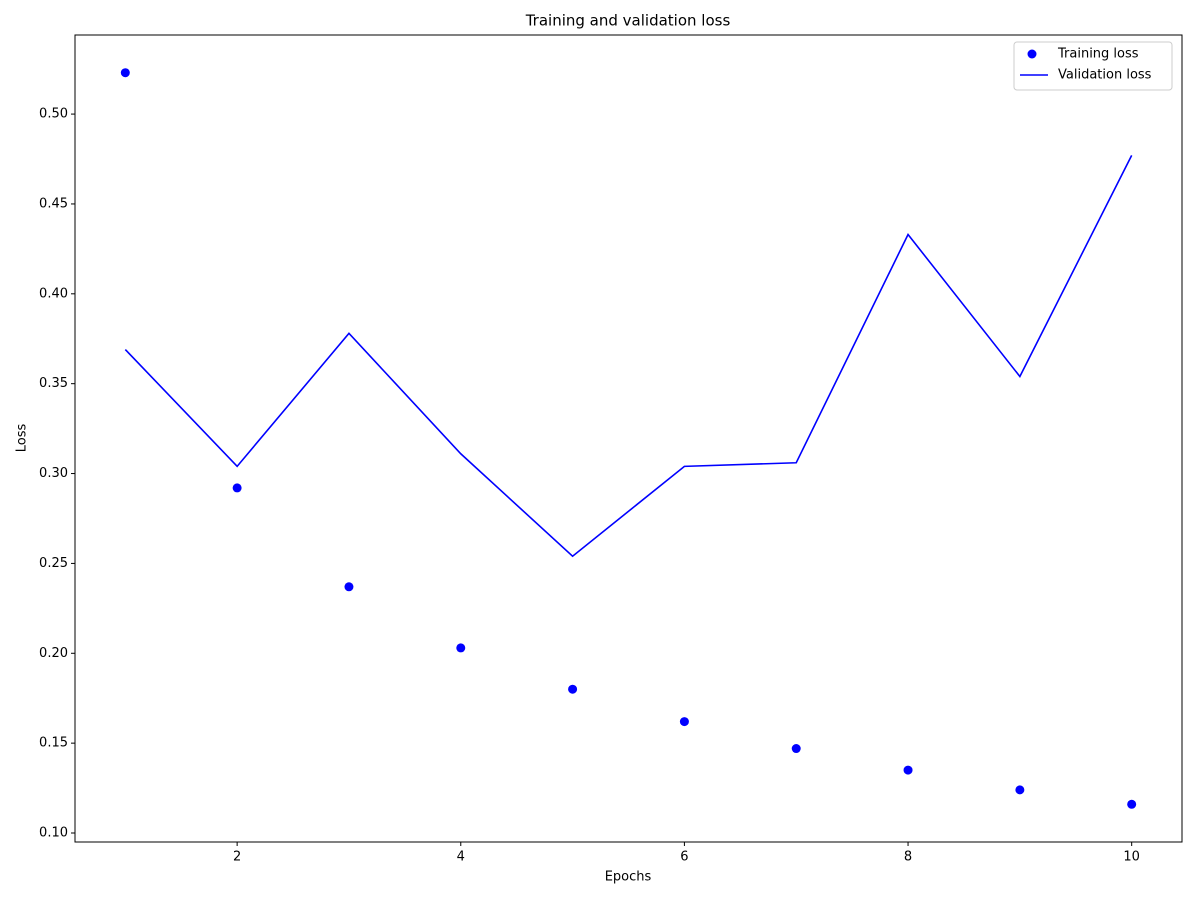 This screenshot has width=1200, height=900. What do you see at coordinates (53, 563) in the screenshot?
I see `y-tick-label: 0.25` at bounding box center [53, 563].